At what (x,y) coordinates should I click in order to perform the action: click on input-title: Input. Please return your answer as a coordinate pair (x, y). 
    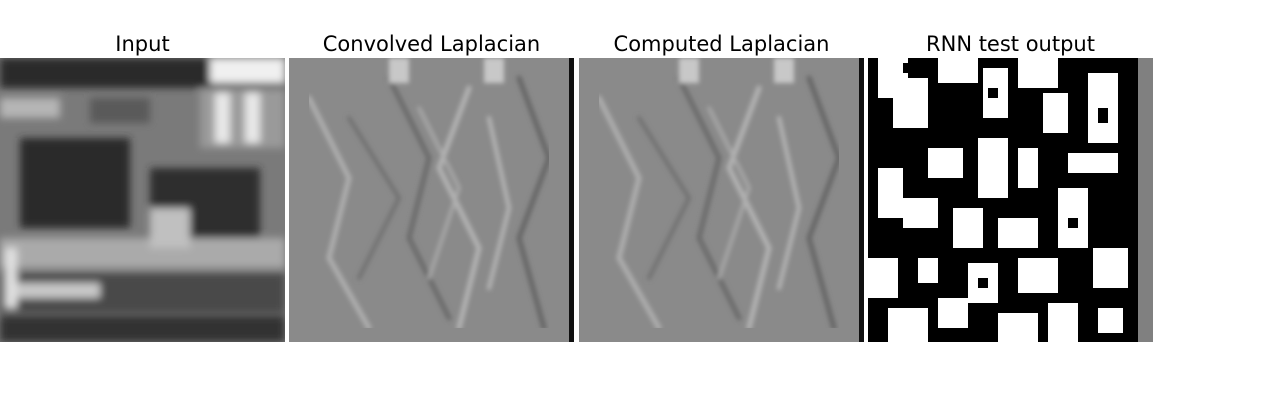
    Looking at the image, I should click on (142, 44).